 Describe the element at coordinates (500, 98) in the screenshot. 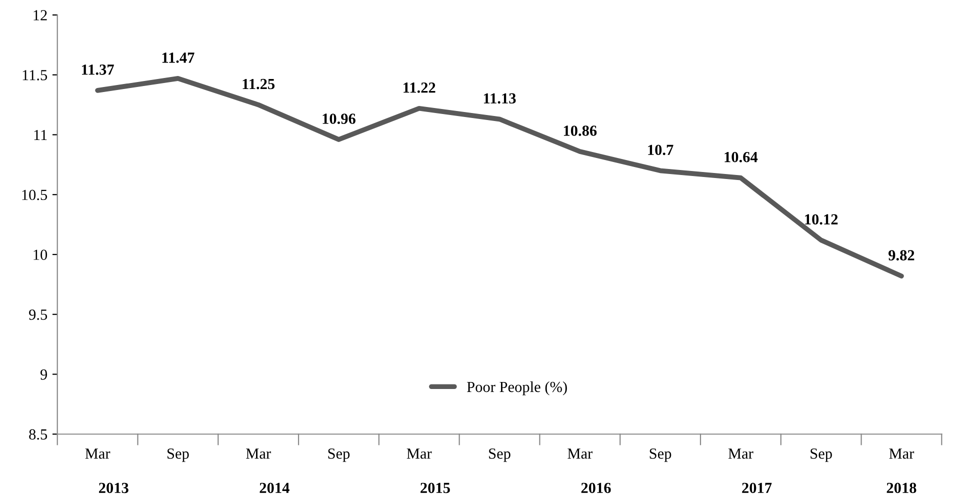

I see `data-label: 11.13` at that location.